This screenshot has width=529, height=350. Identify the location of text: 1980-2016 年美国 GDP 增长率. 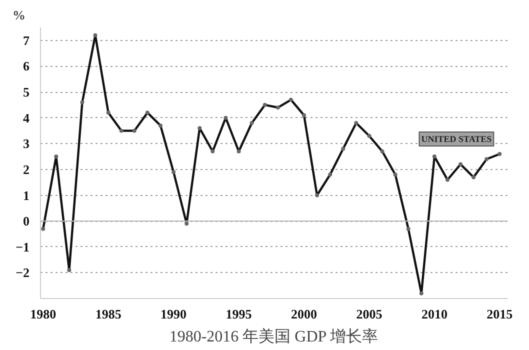
(273, 337).